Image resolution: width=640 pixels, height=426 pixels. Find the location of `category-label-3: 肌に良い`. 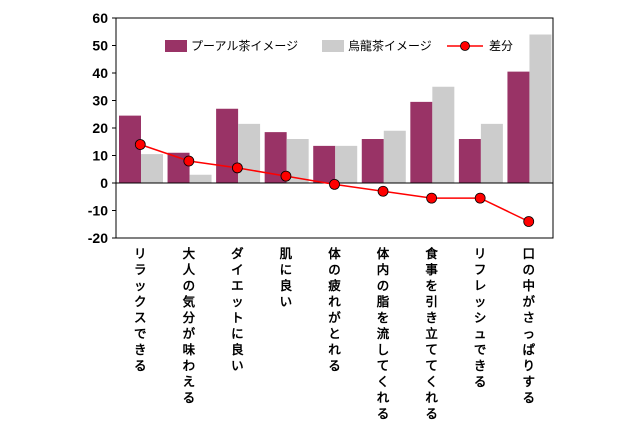

category-label-3: 肌に良い is located at coordinates (286, 277).